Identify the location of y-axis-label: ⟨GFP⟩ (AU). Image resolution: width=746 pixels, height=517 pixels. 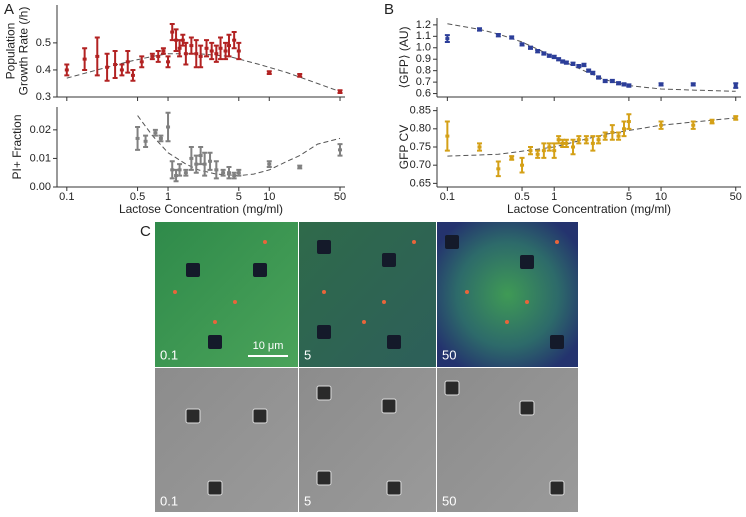
(404, 57).